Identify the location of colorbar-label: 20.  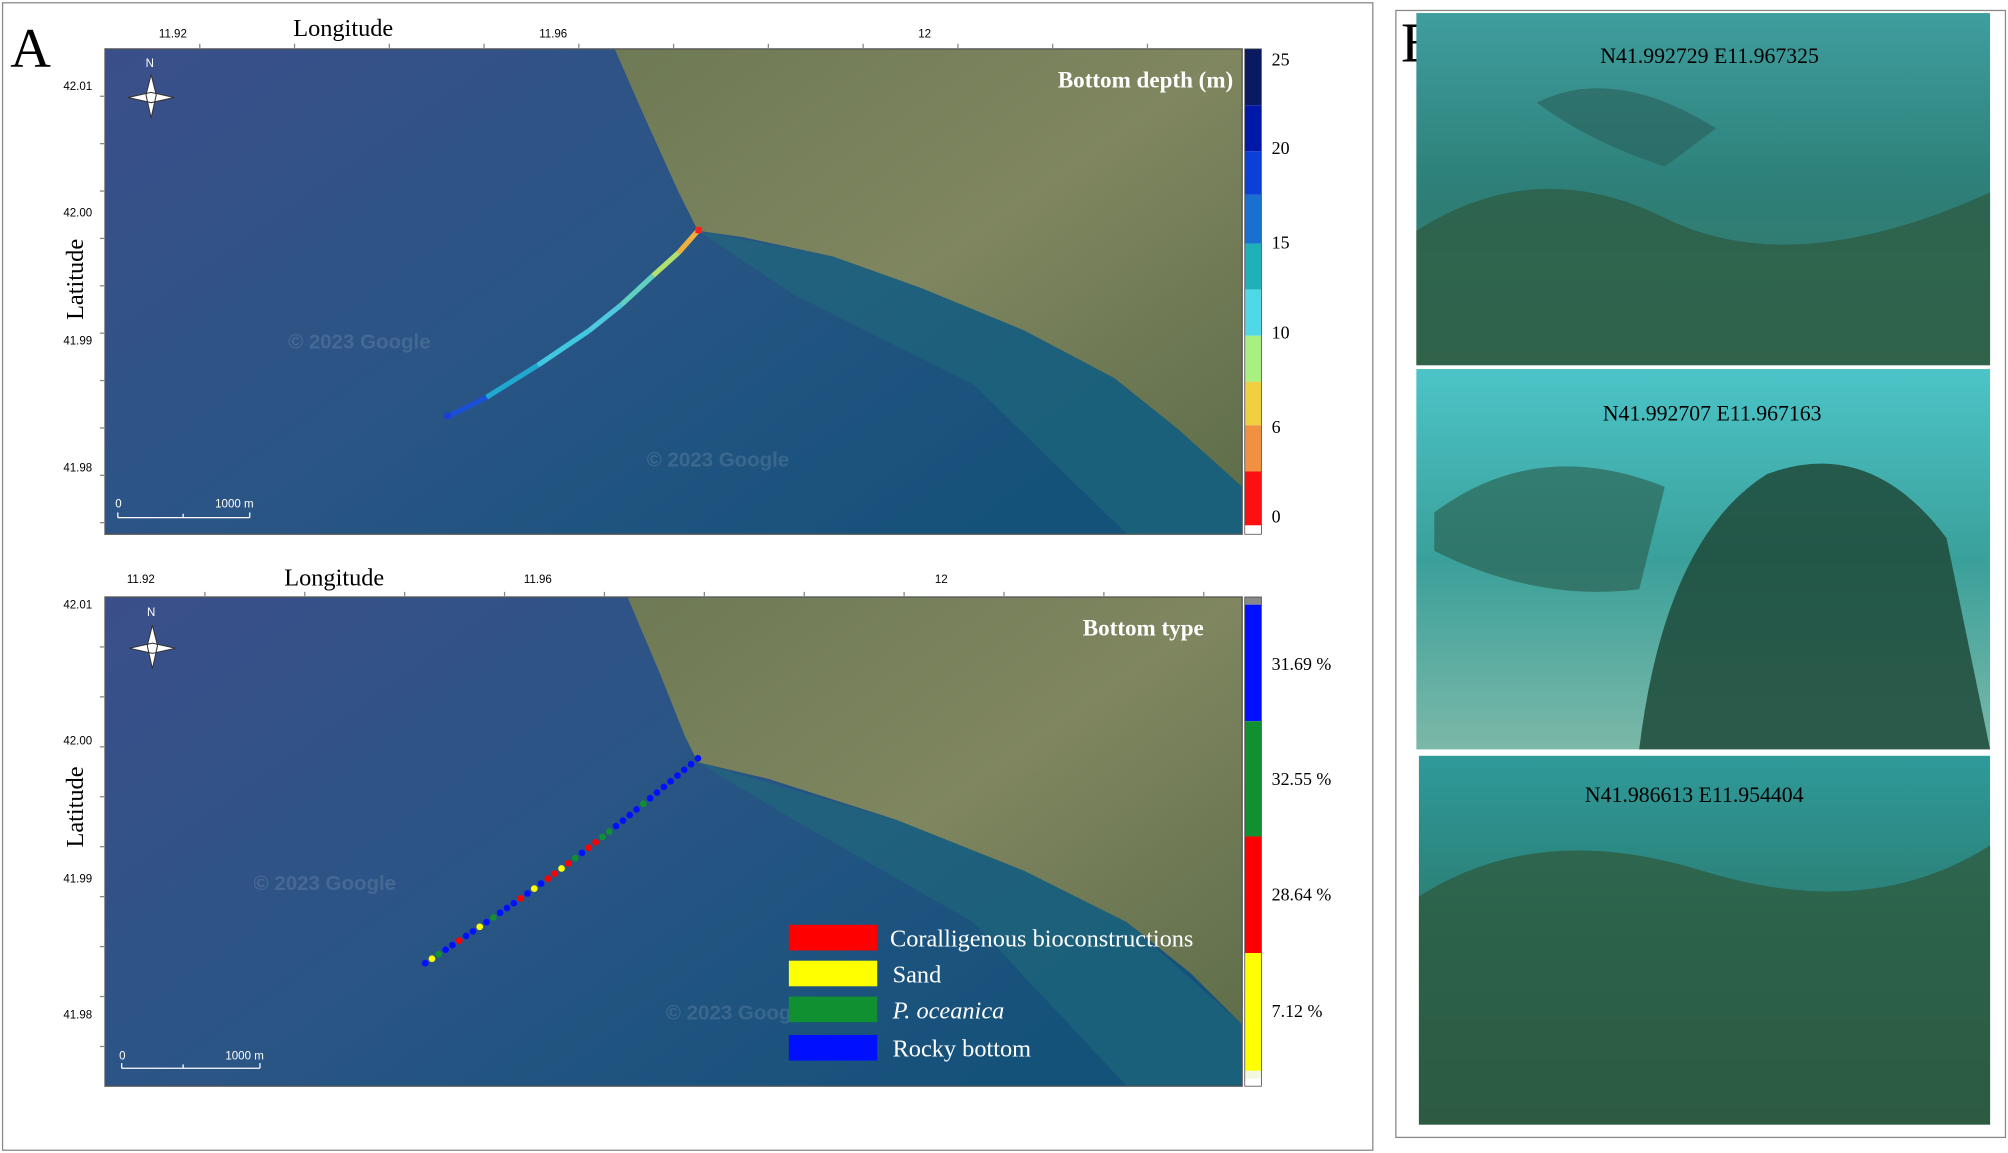
(1281, 148).